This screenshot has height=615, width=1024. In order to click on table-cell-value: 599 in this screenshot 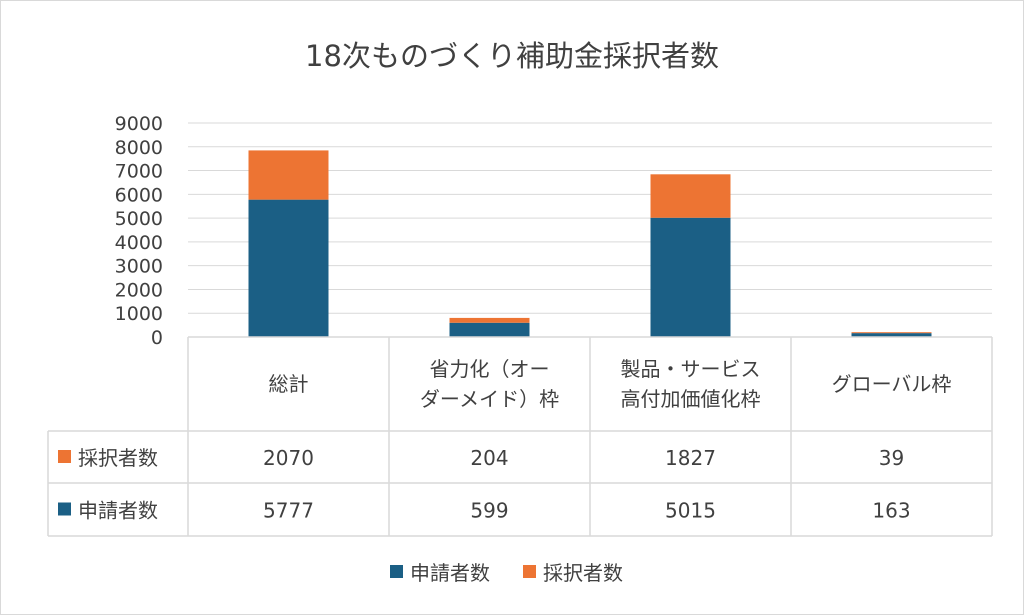, I will do `click(489, 511)`.